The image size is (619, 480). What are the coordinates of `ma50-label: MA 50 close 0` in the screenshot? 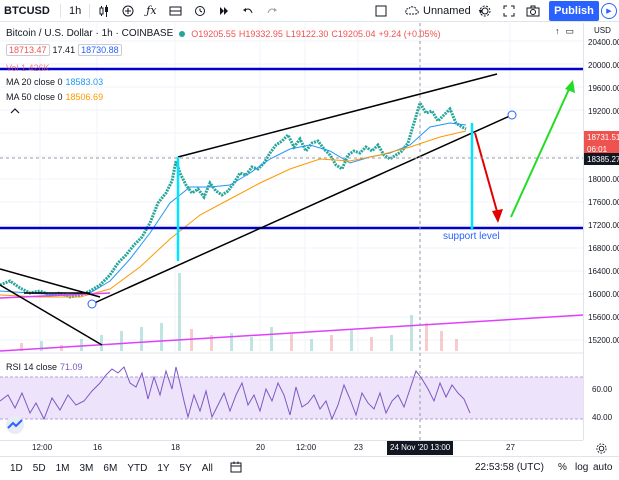 It's located at (34, 97).